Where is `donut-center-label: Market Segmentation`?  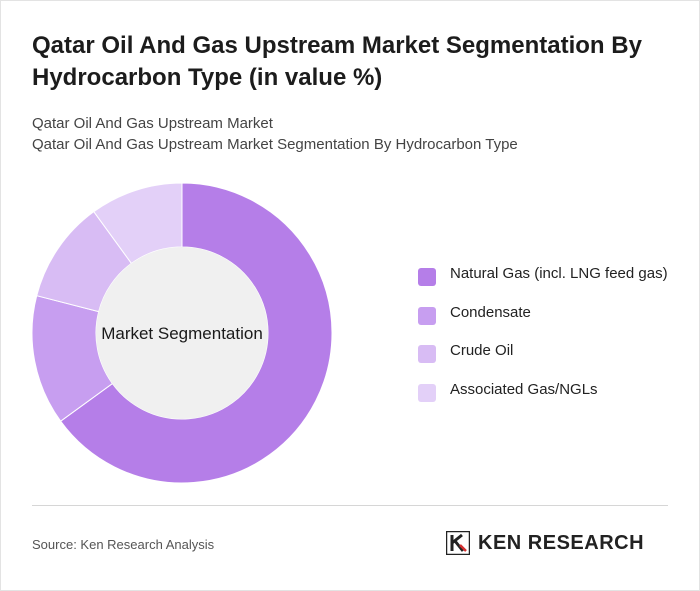
donut-center-label: Market Segmentation is located at coordinates (182, 333).